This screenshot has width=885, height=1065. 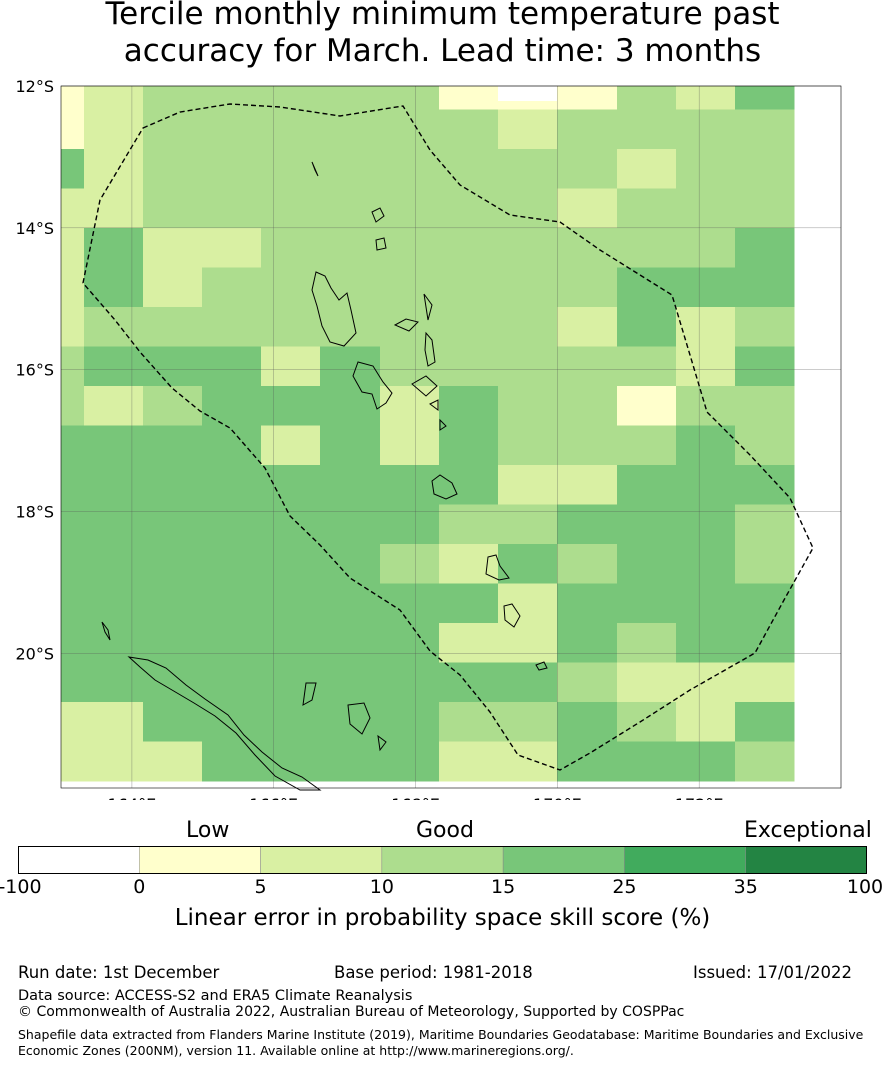 What do you see at coordinates (315, 169) in the screenshot?
I see `island-torres` at bounding box center [315, 169].